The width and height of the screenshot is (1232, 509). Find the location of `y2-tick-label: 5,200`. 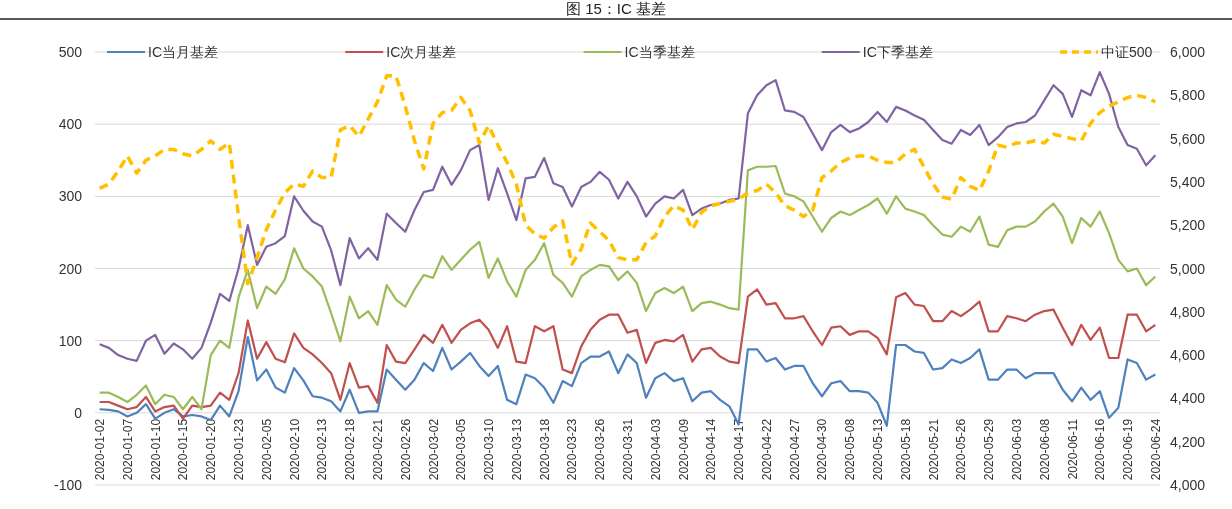

y2-tick-label: 5,200 is located at coordinates (1188, 225).